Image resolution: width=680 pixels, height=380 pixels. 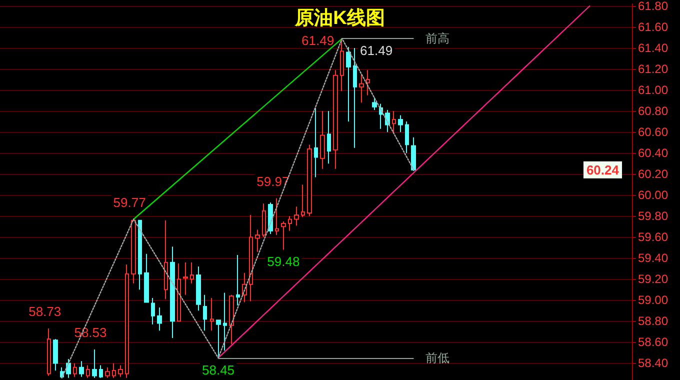 I want to click on y-tick-label: 59.00, so click(x=653, y=300).